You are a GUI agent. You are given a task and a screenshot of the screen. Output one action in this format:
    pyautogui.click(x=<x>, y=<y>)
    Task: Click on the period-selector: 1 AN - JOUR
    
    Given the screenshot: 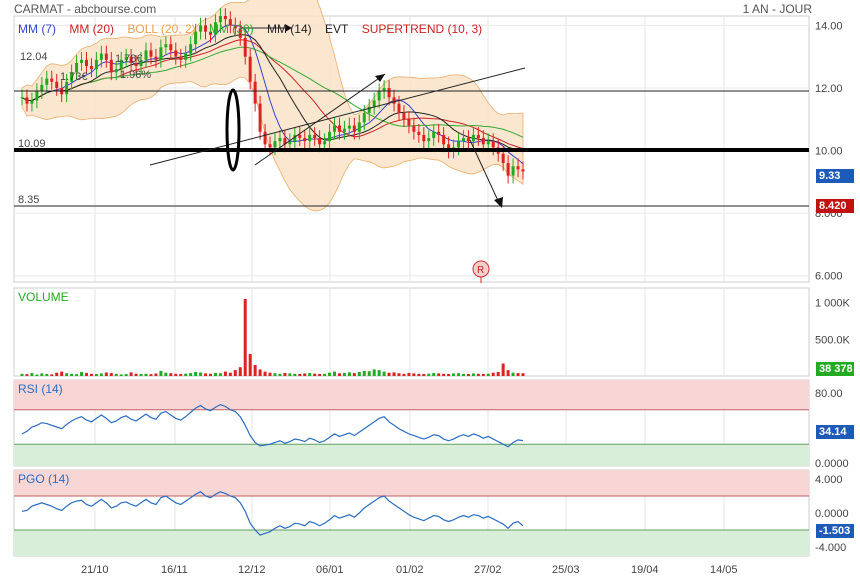 What is the action you would take?
    pyautogui.click(x=777, y=9)
    